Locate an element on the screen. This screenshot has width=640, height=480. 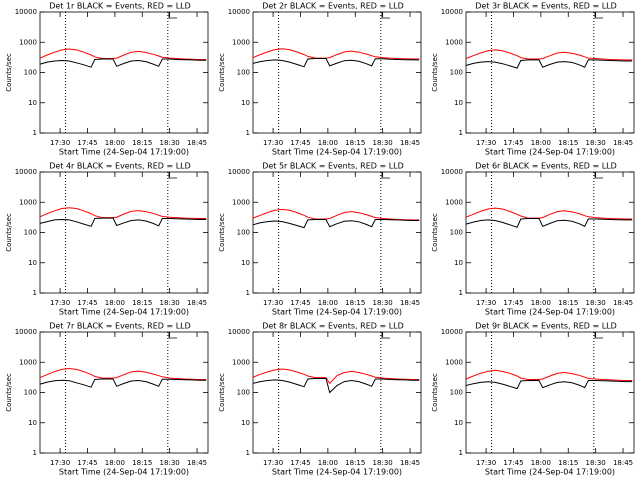
chart-title: Det 4r BLACK = Events, RED = LLD is located at coordinates (120, 166).